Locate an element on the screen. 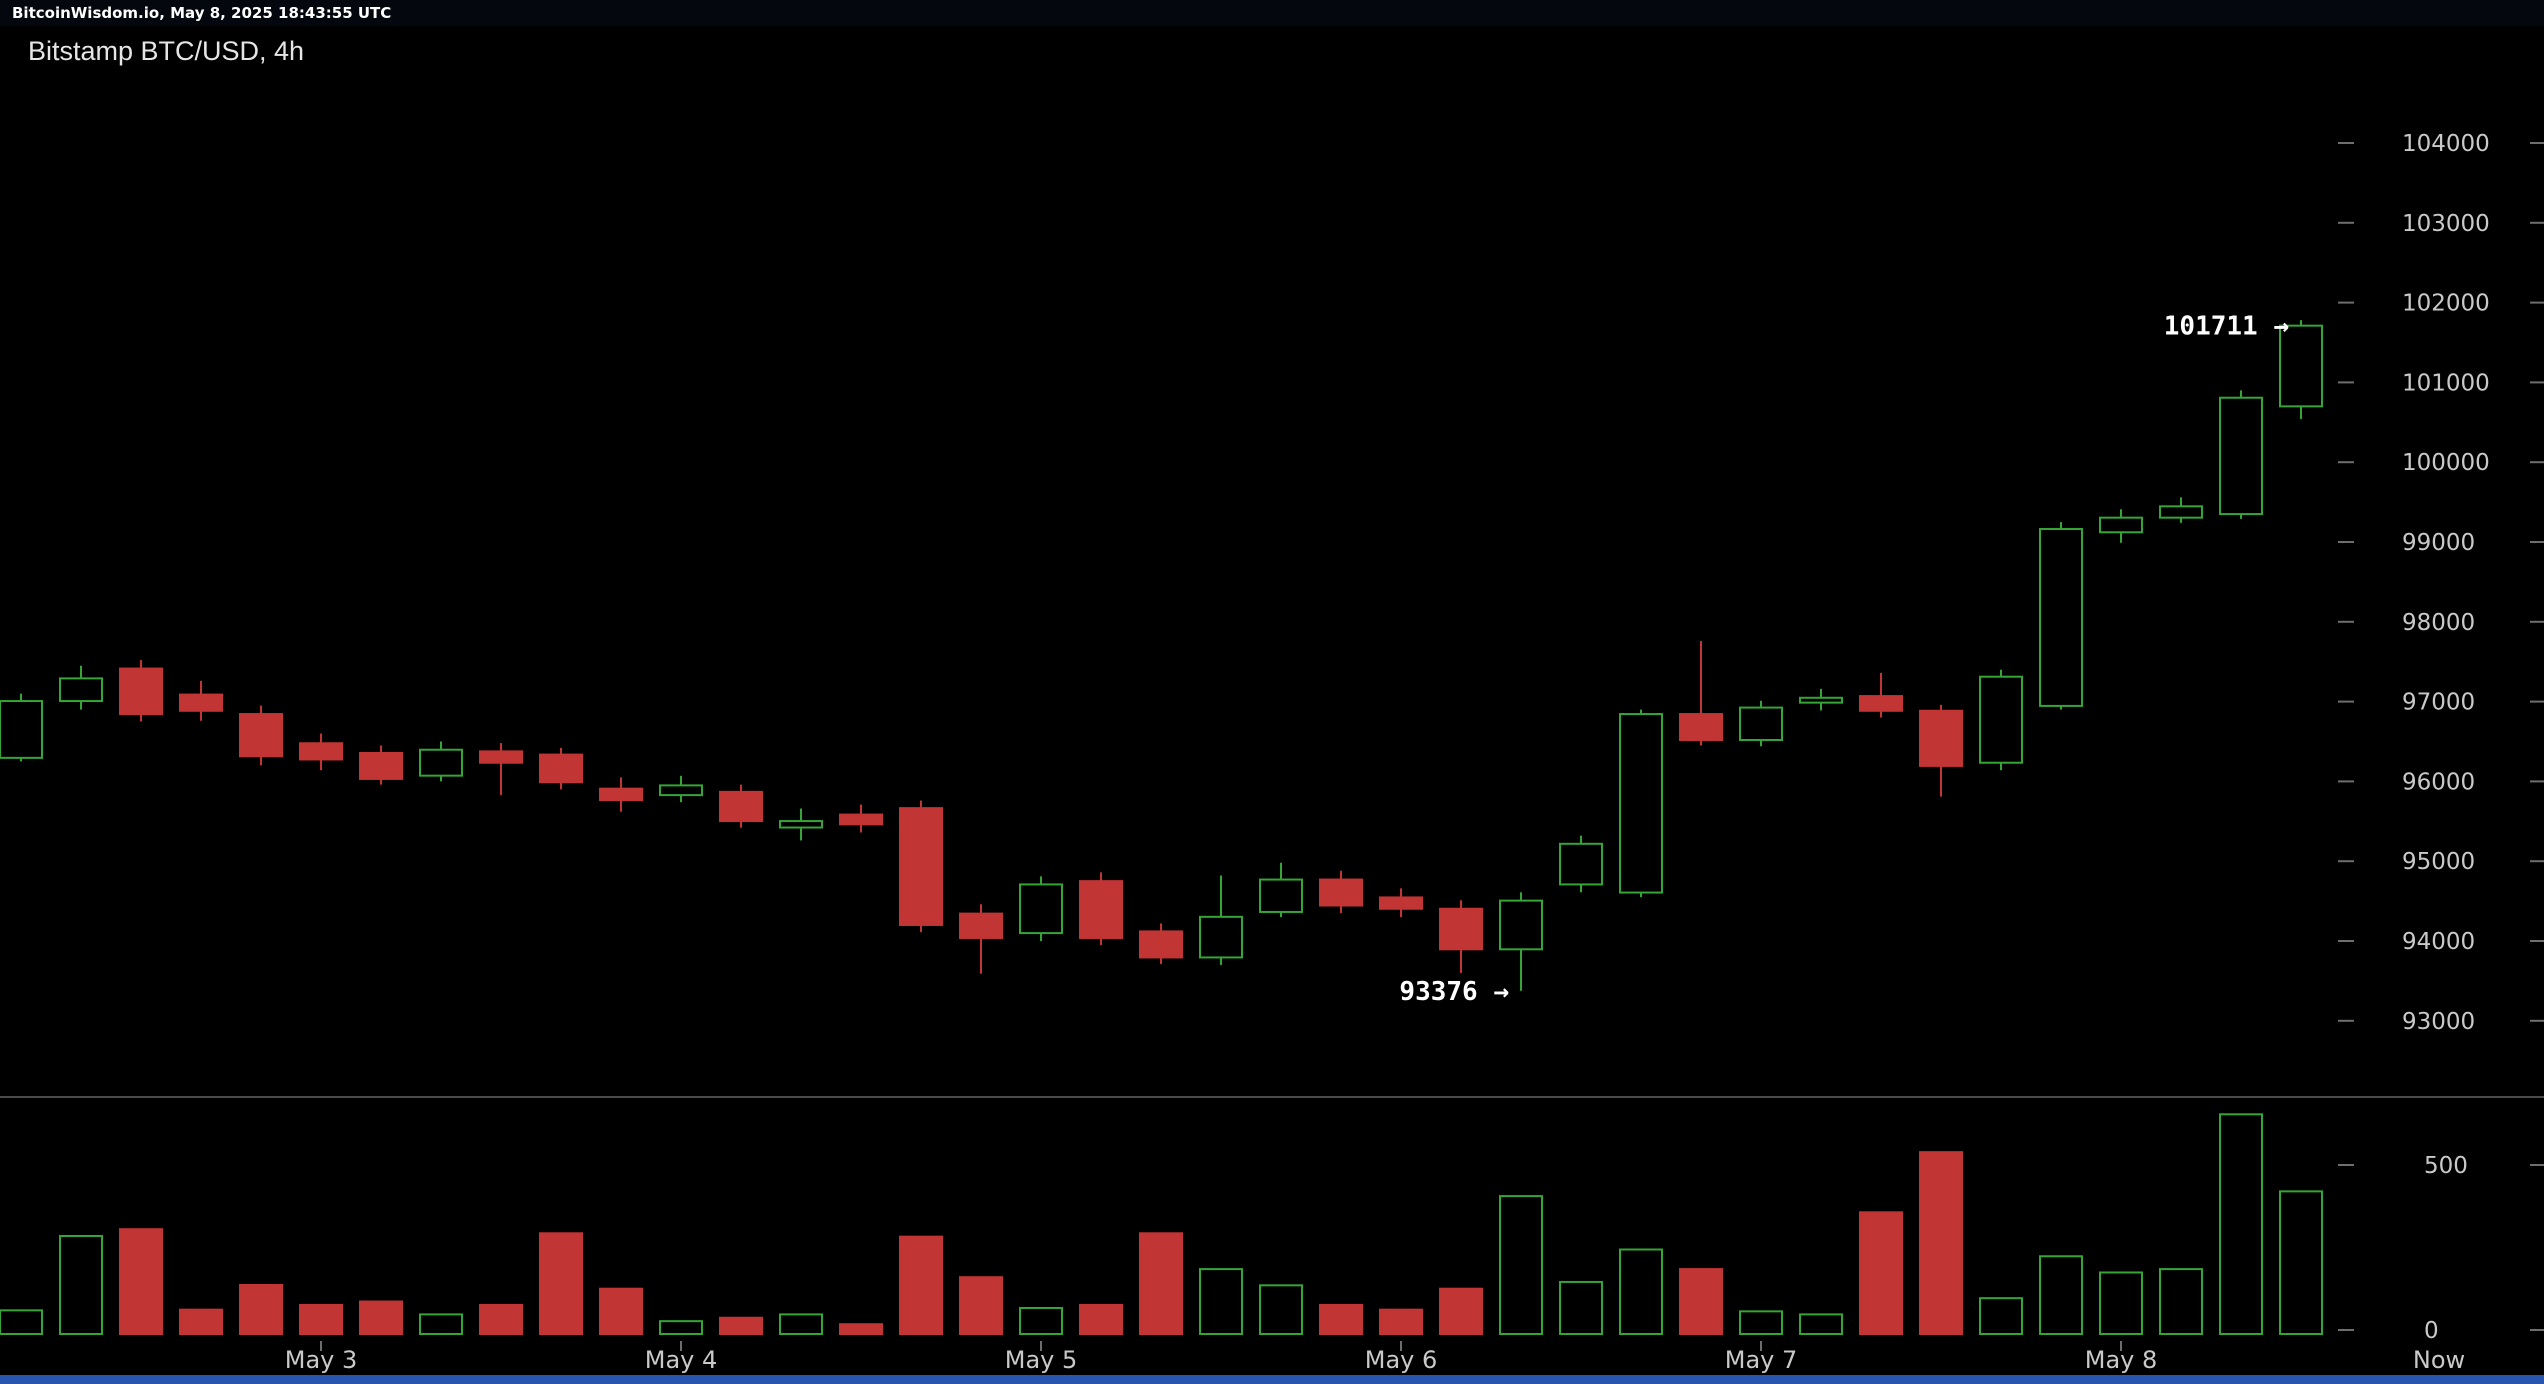  svg-text: 99000 is located at coordinates (2438, 543).